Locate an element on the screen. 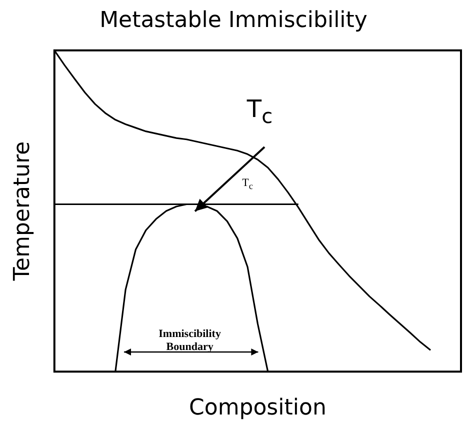 The height and width of the screenshot is (432, 475). chart-title: Metastable Immiscibility is located at coordinates (234, 20).